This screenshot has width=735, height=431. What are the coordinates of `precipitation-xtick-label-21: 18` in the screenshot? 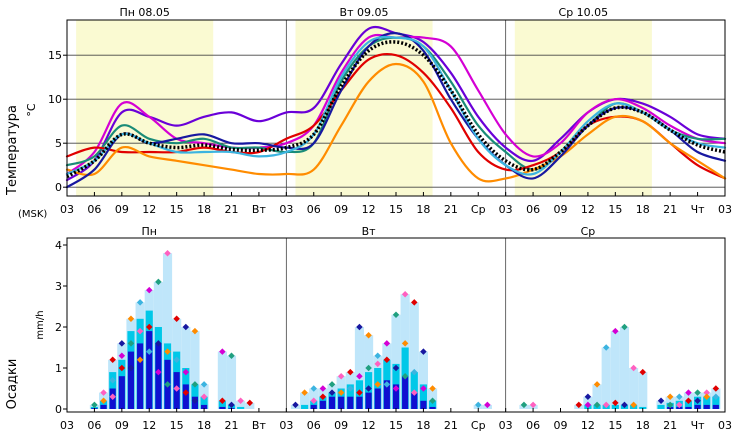 It's located at (643, 425).